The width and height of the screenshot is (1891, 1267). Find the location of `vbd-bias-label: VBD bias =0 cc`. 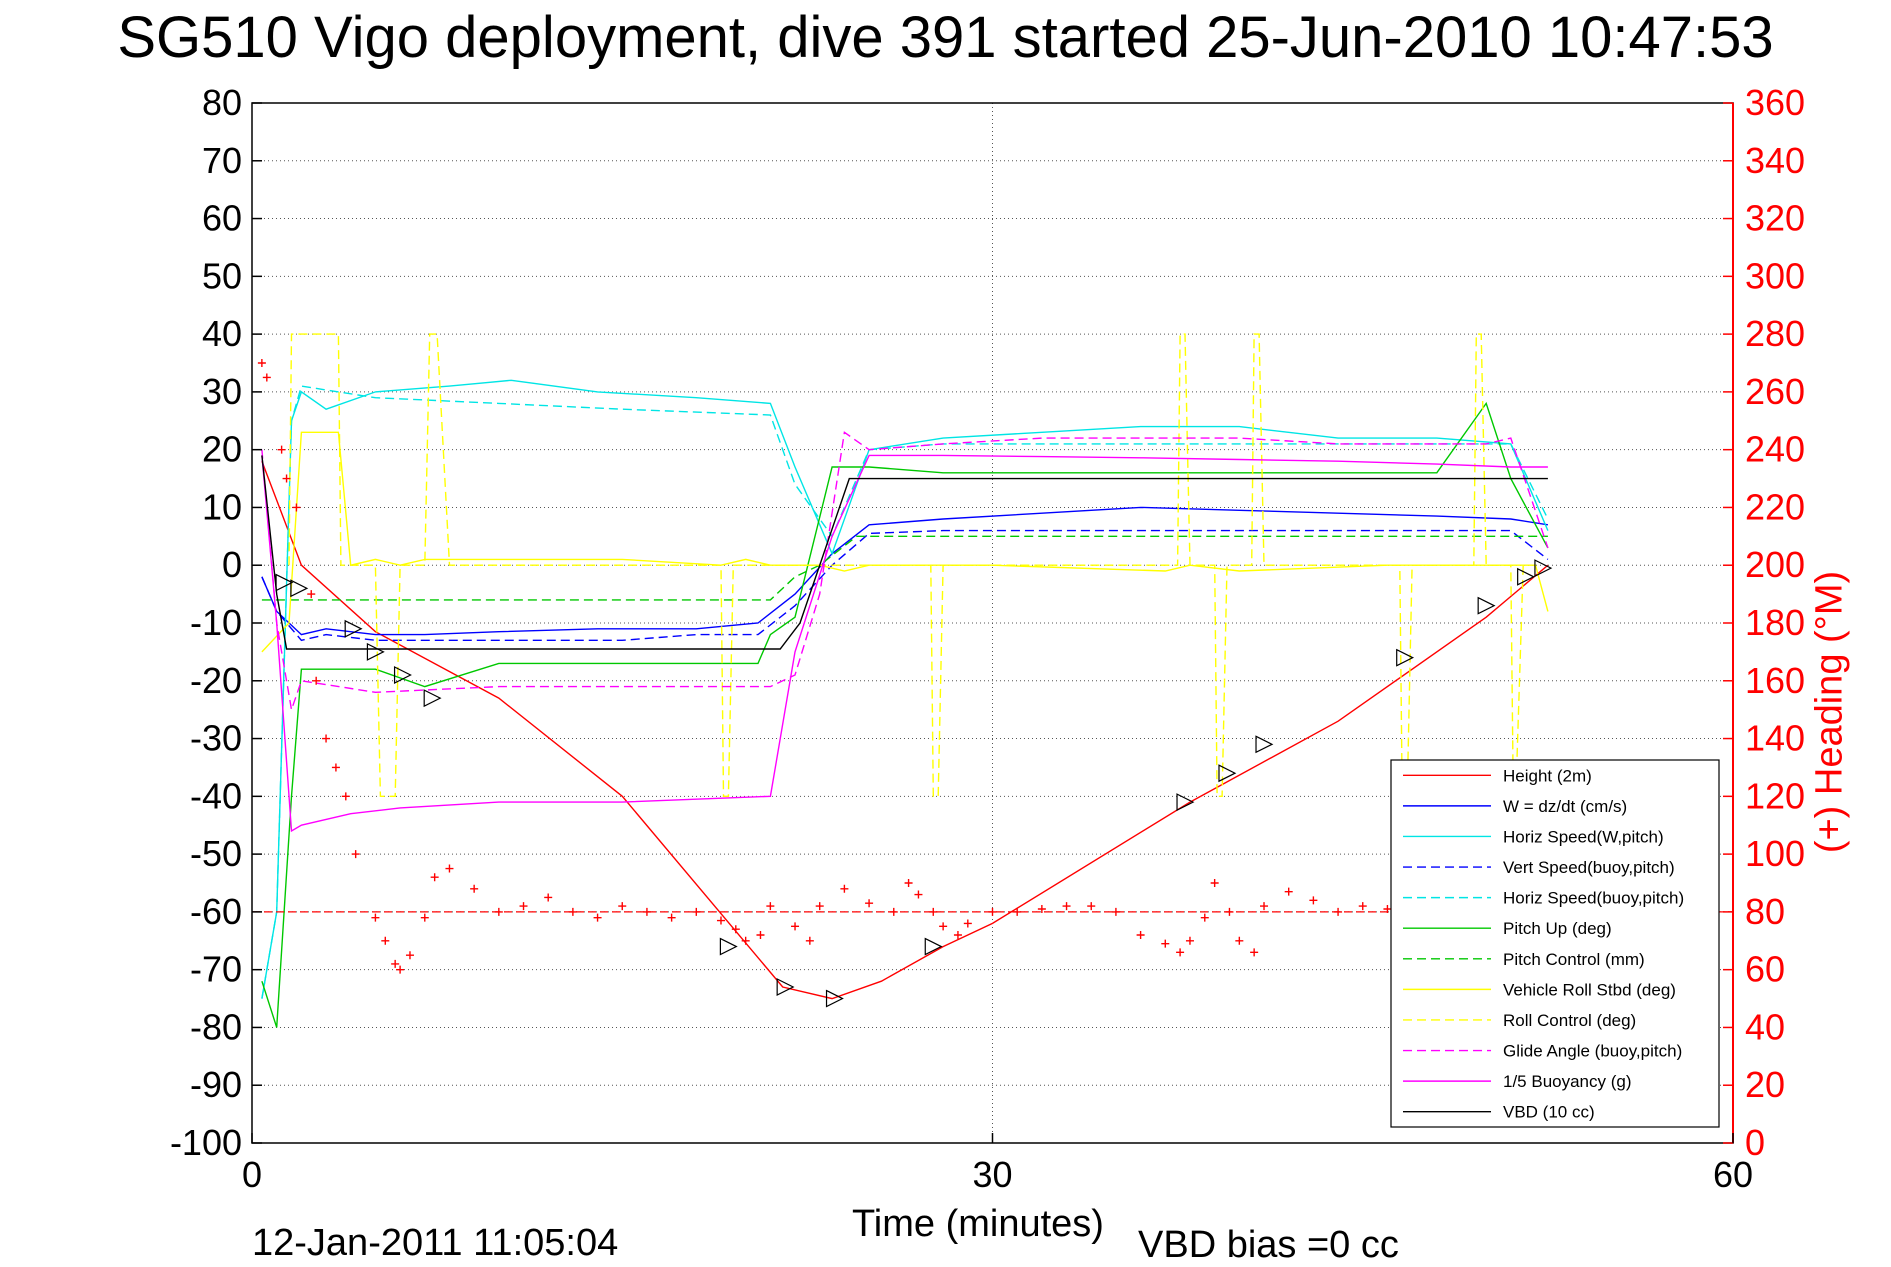

vbd-bias-label: VBD bias =0 cc is located at coordinates (1268, 1245).